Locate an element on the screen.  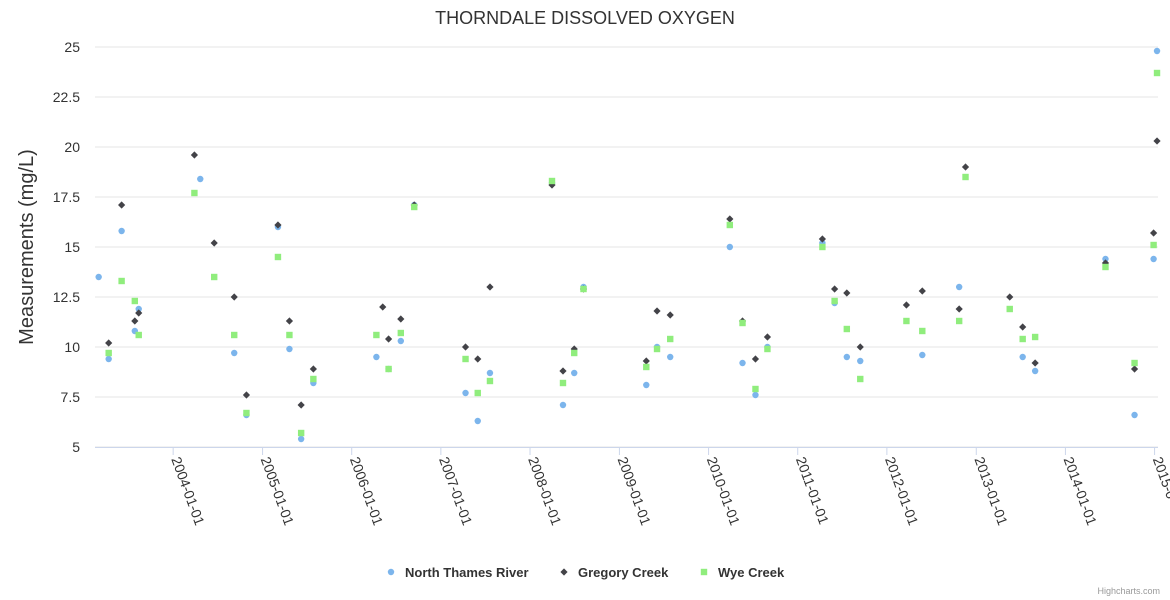
legend-item: Wye Creek is located at coordinates (742, 572).